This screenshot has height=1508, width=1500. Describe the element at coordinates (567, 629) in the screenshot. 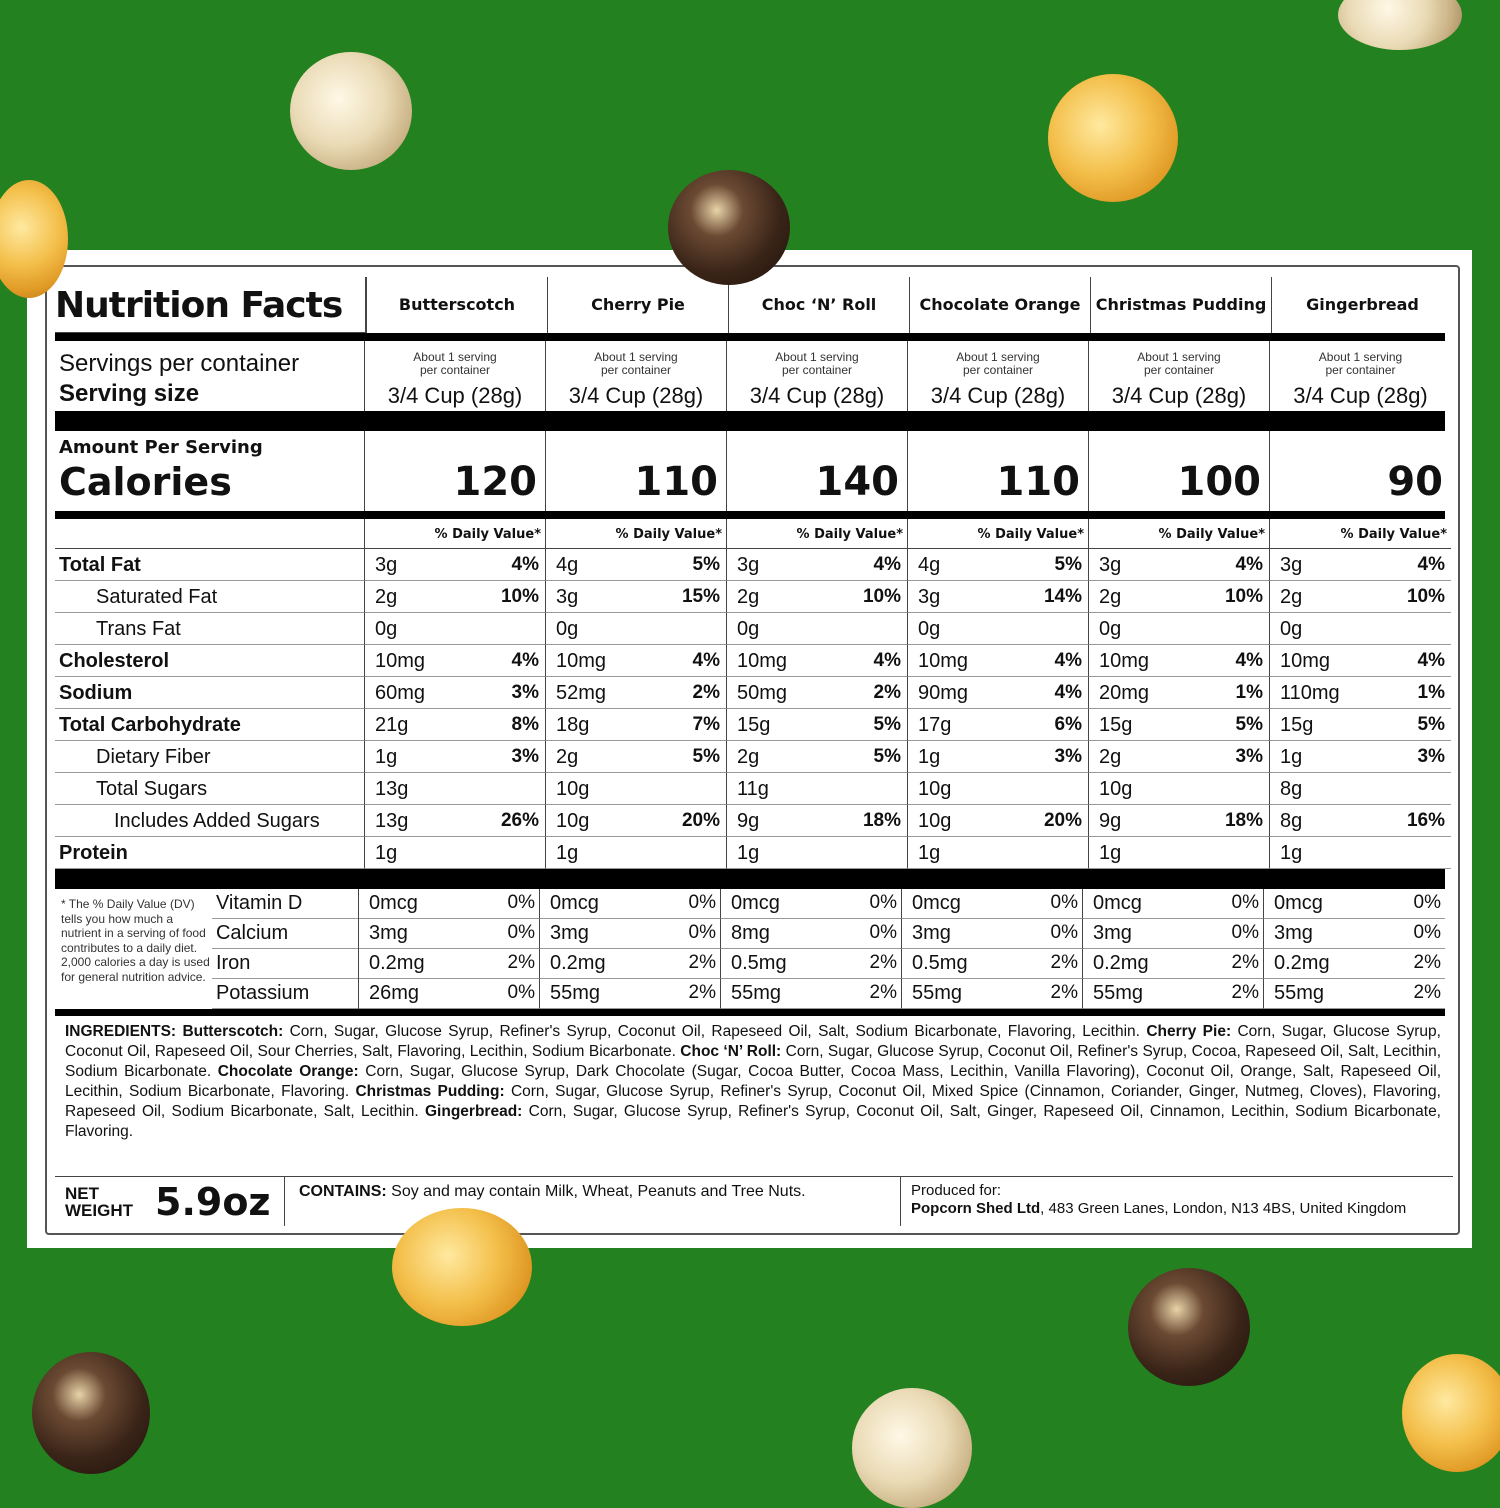

I see `amount: 0g` at that location.